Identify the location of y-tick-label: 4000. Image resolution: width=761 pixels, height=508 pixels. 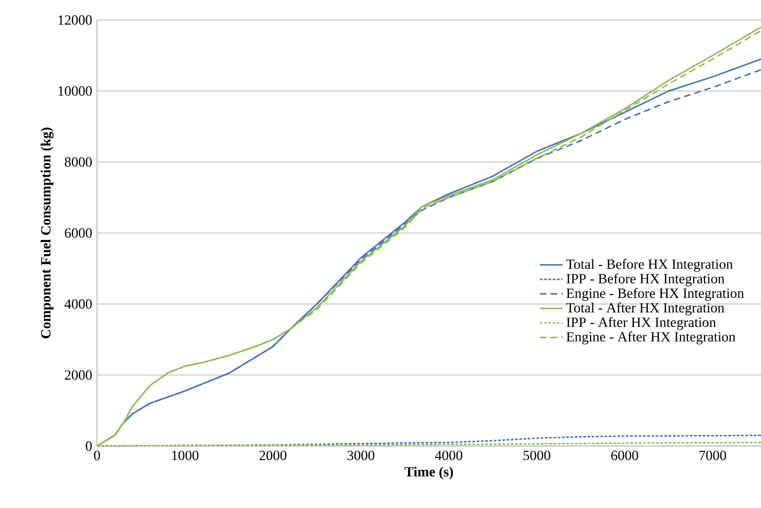
(78, 304).